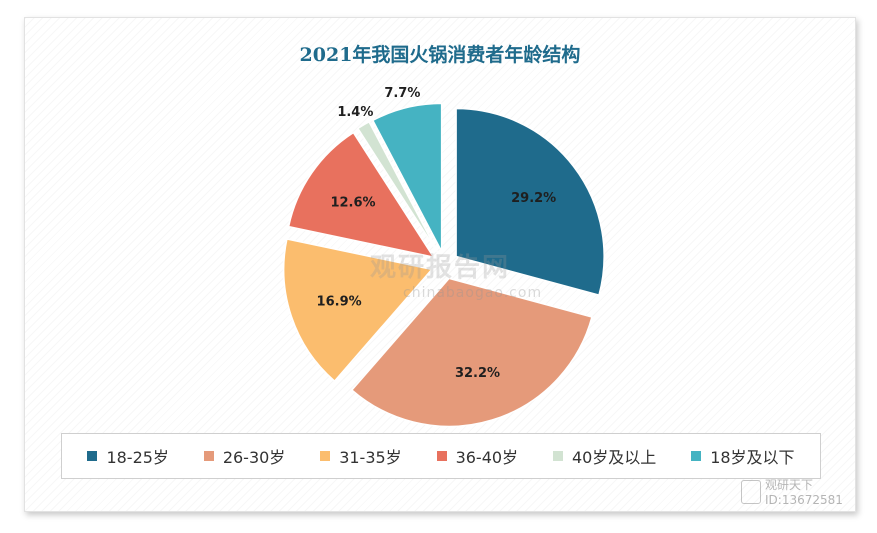 The height and width of the screenshot is (533, 877). I want to click on slice-value-label: 16.9%, so click(339, 302).